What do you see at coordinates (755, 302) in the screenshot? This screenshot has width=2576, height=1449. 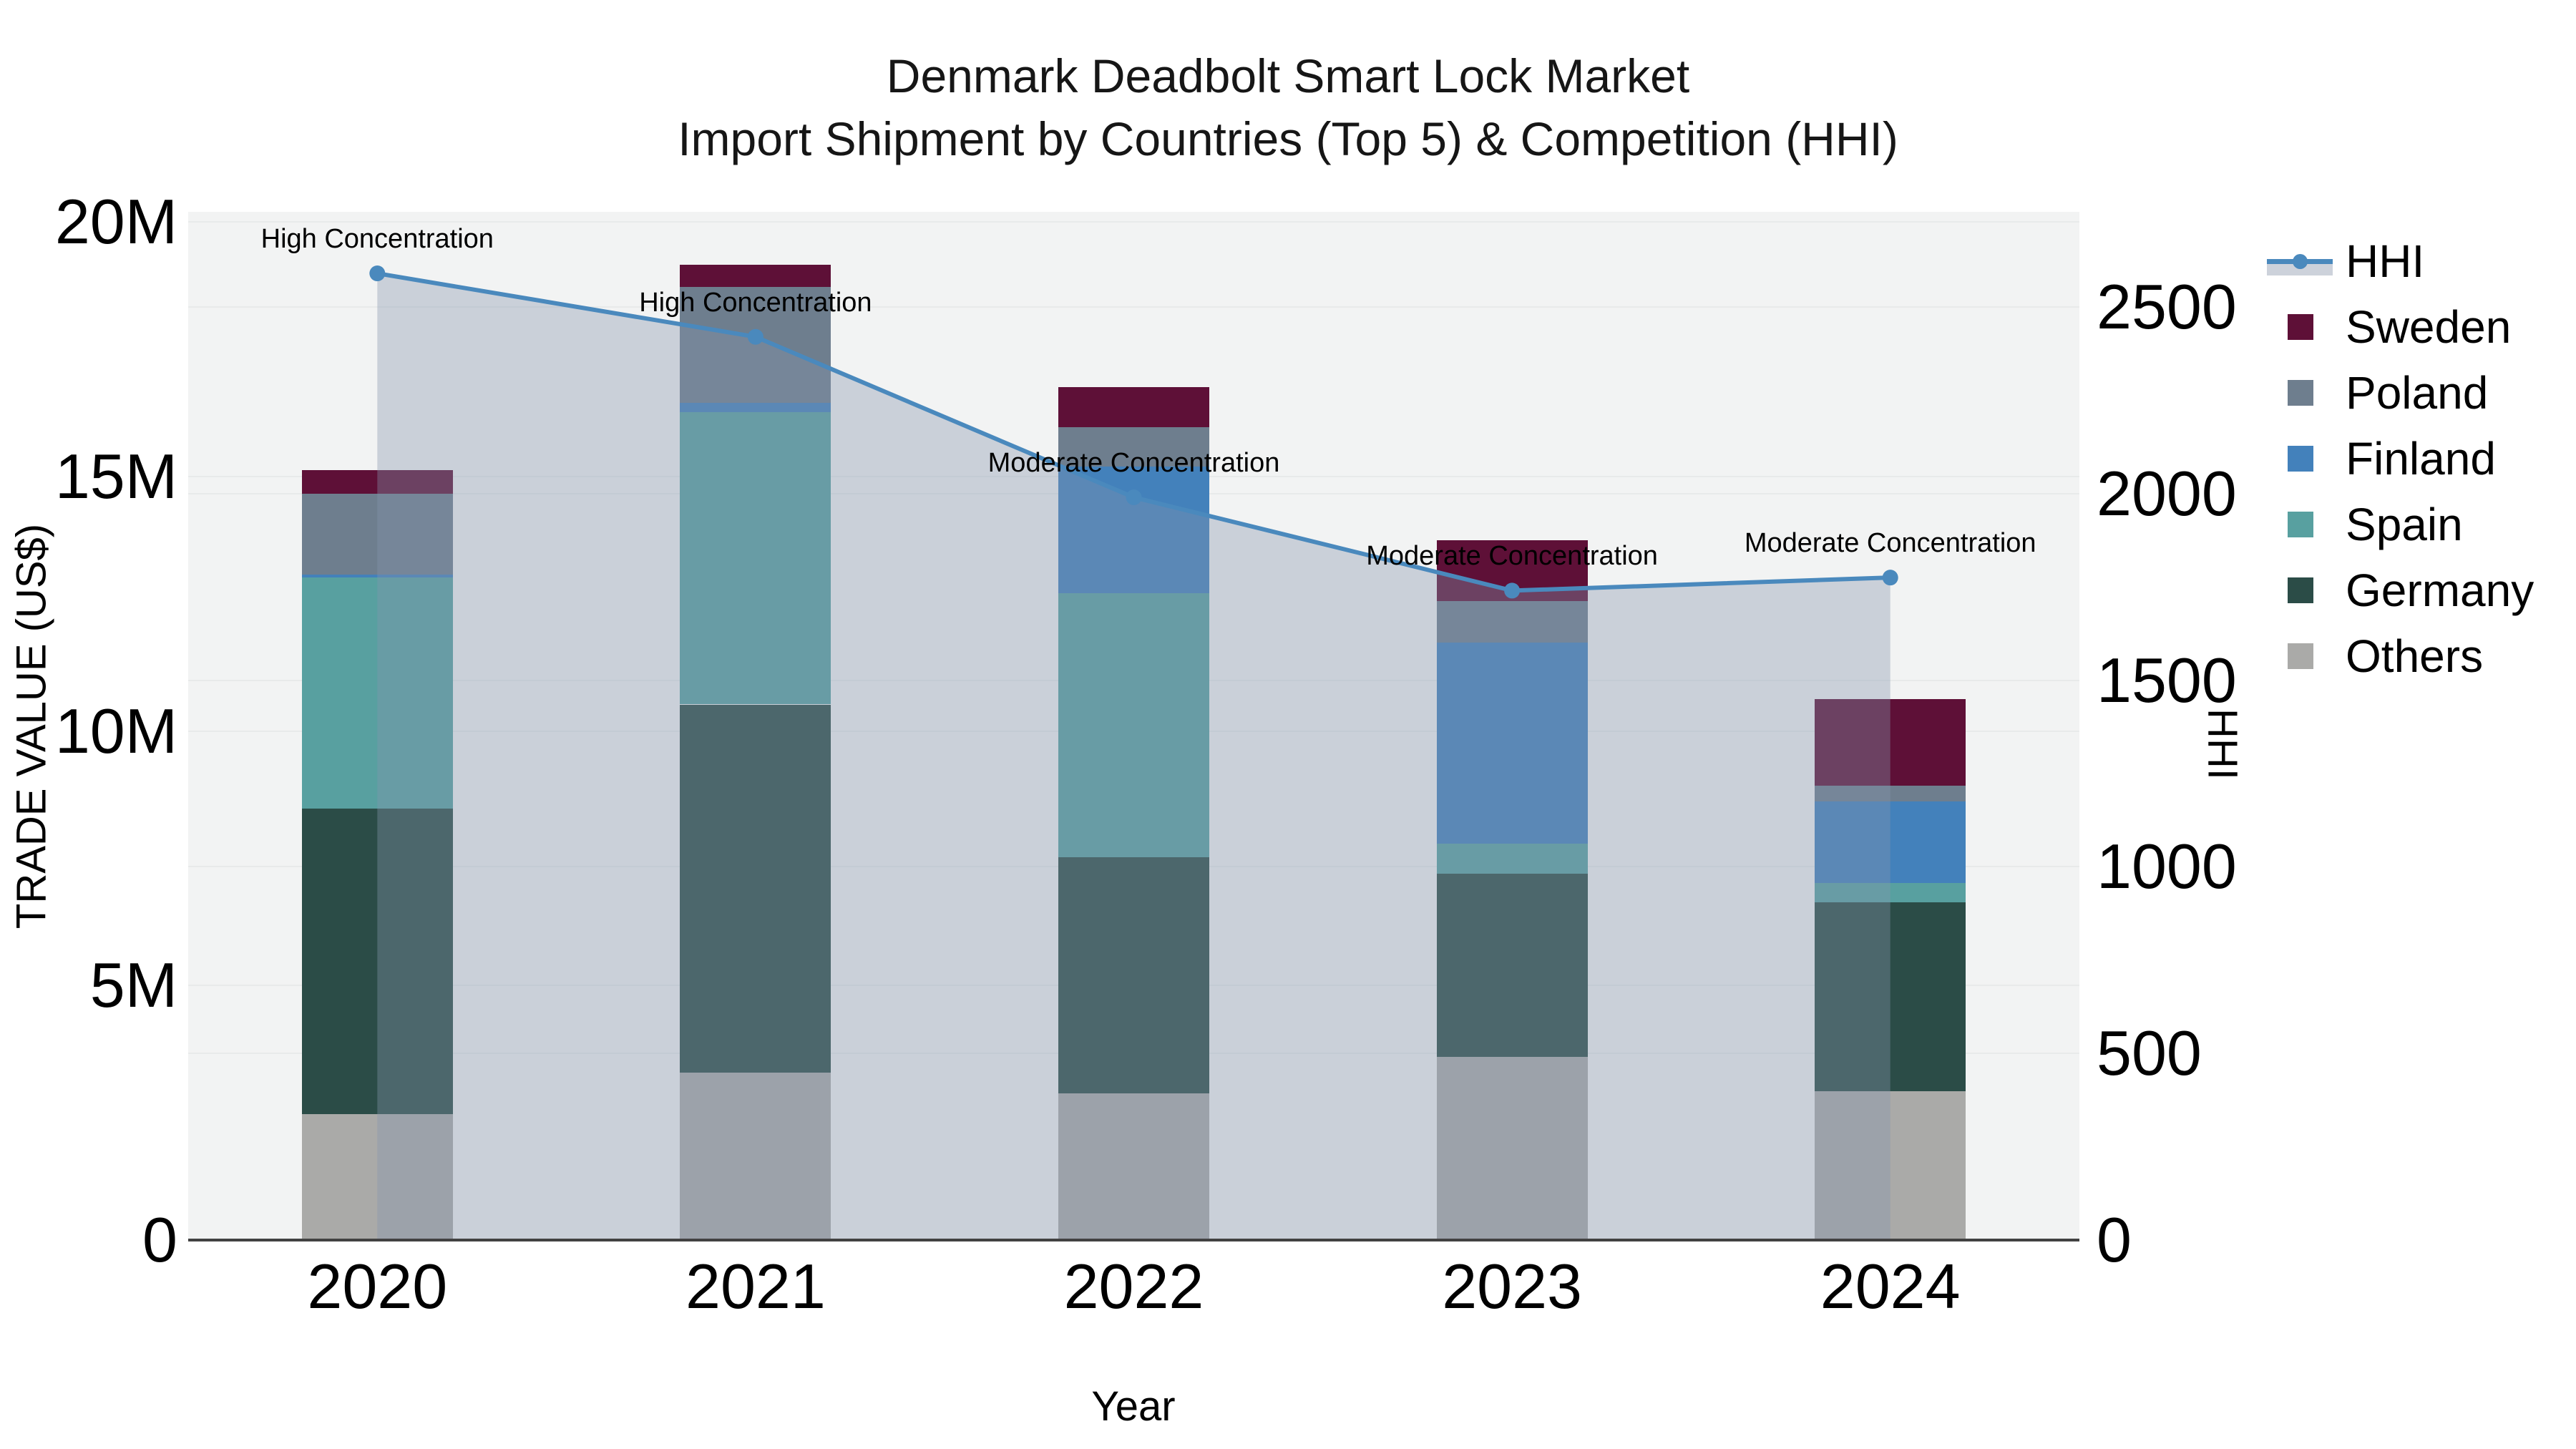 I see `annotation-2021: High Concentration` at bounding box center [755, 302].